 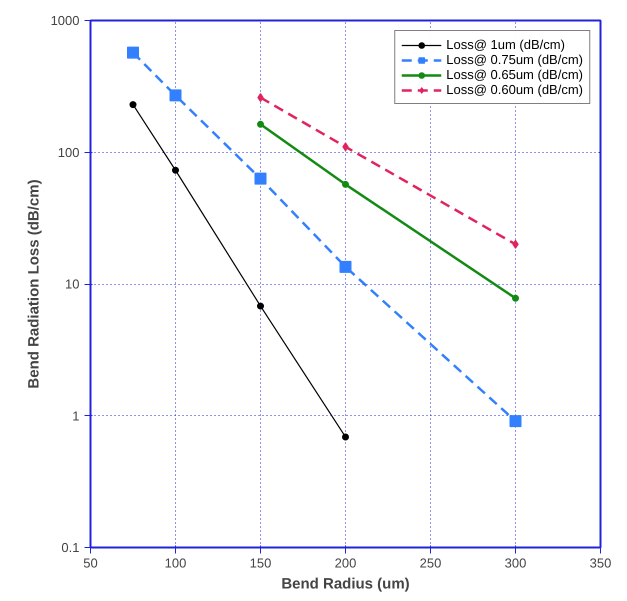 I want to click on legend-label: Loss@ 0.60um (dB/cm), so click(x=514, y=89).